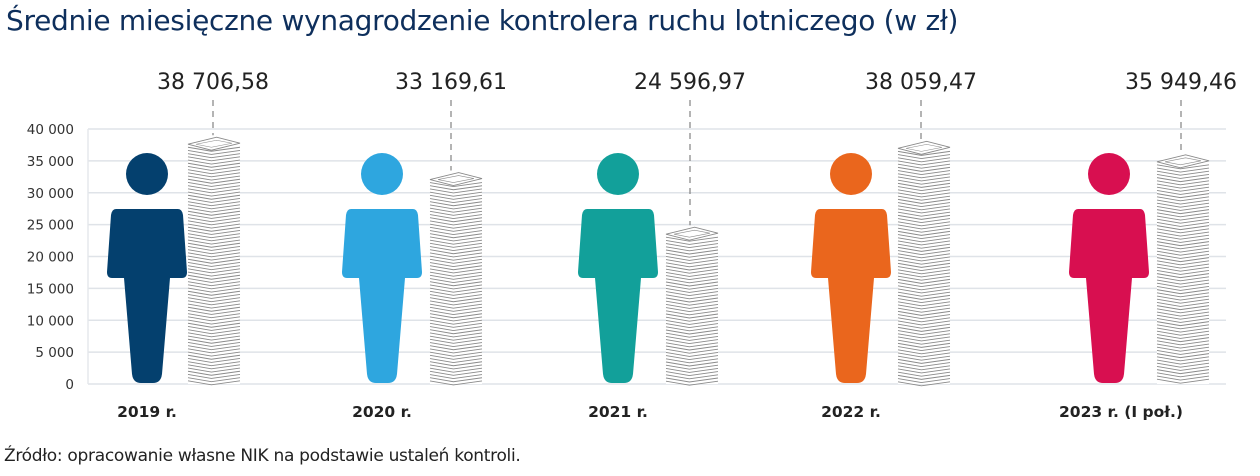  What do you see at coordinates (1121, 412) in the screenshot?
I see `x-category-label: 2023 r. (I poł.)` at bounding box center [1121, 412].